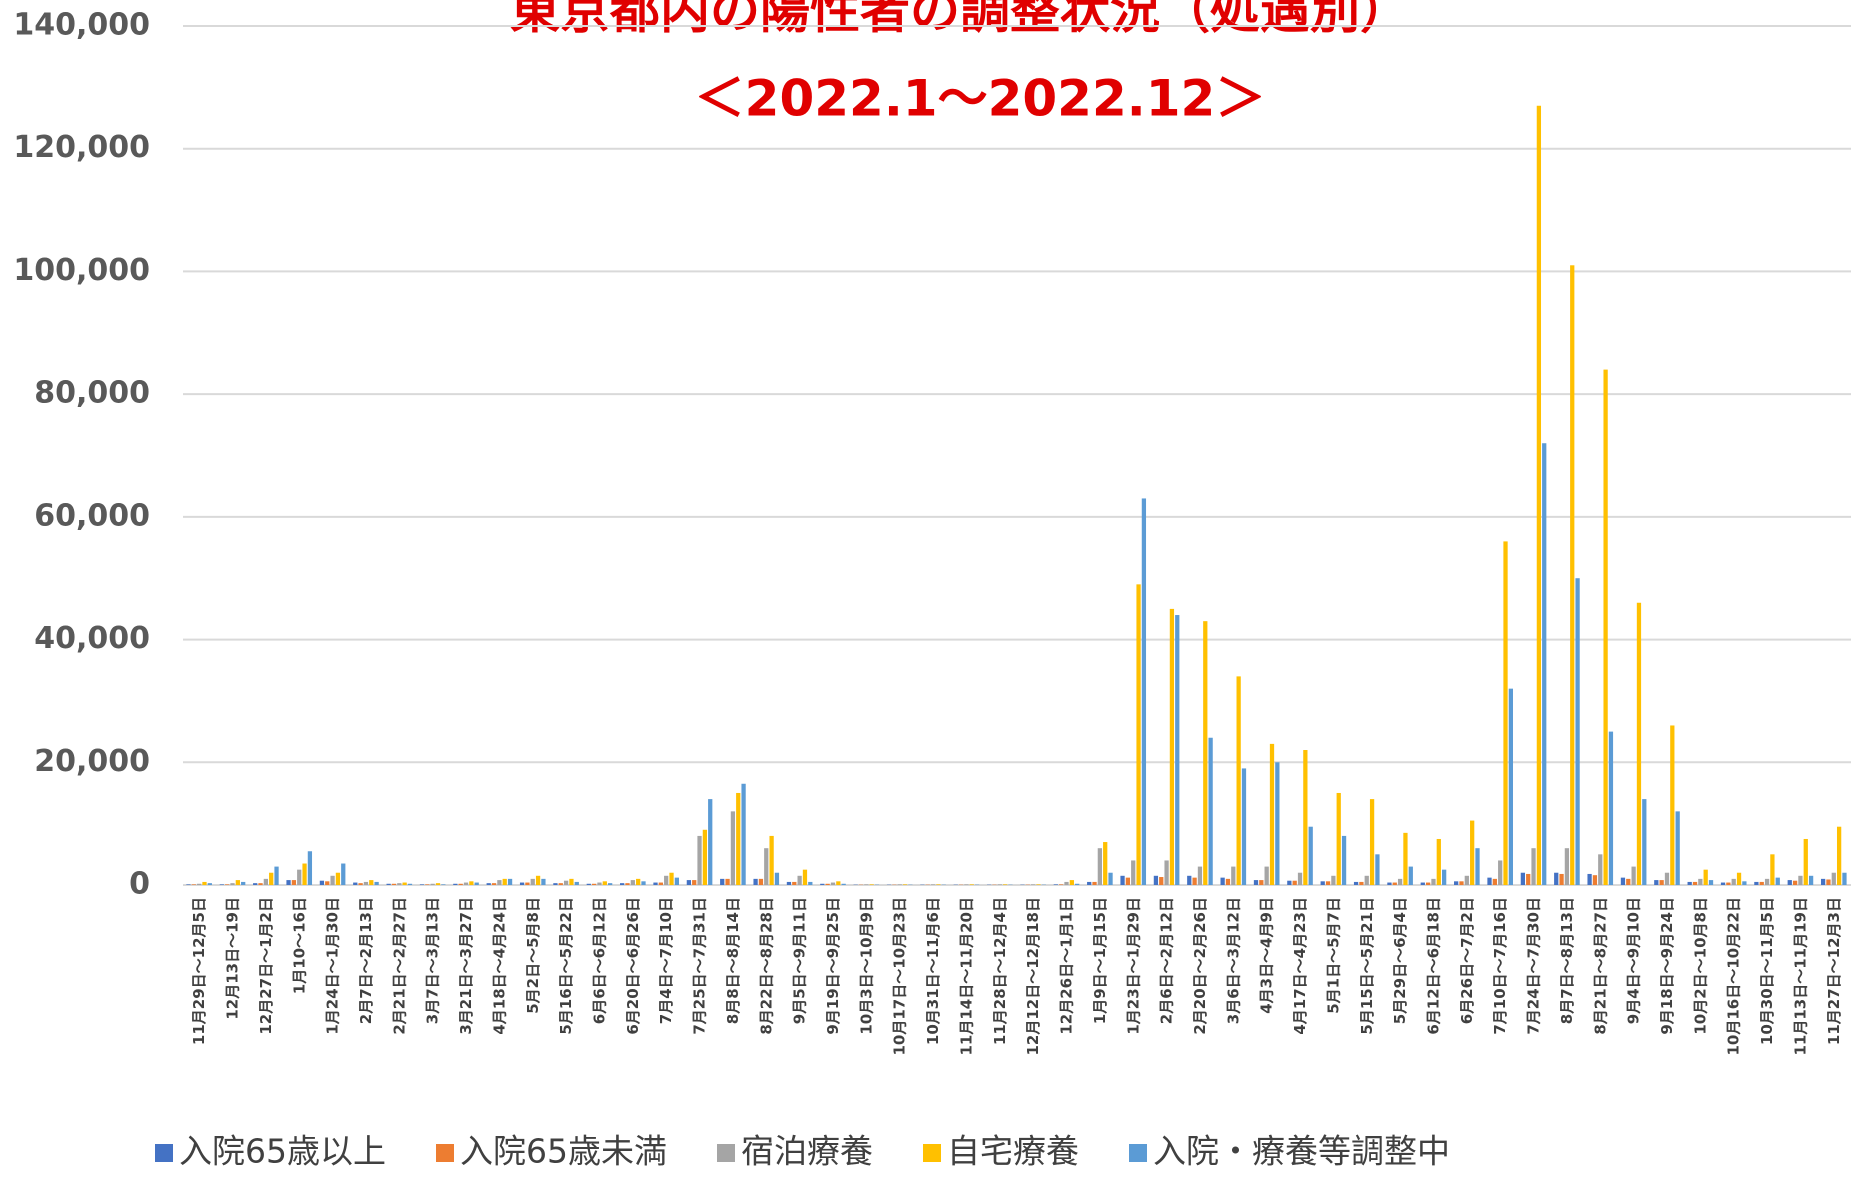  I want to click on x-tick-label: 6月6日～6月12日, so click(600, 960).